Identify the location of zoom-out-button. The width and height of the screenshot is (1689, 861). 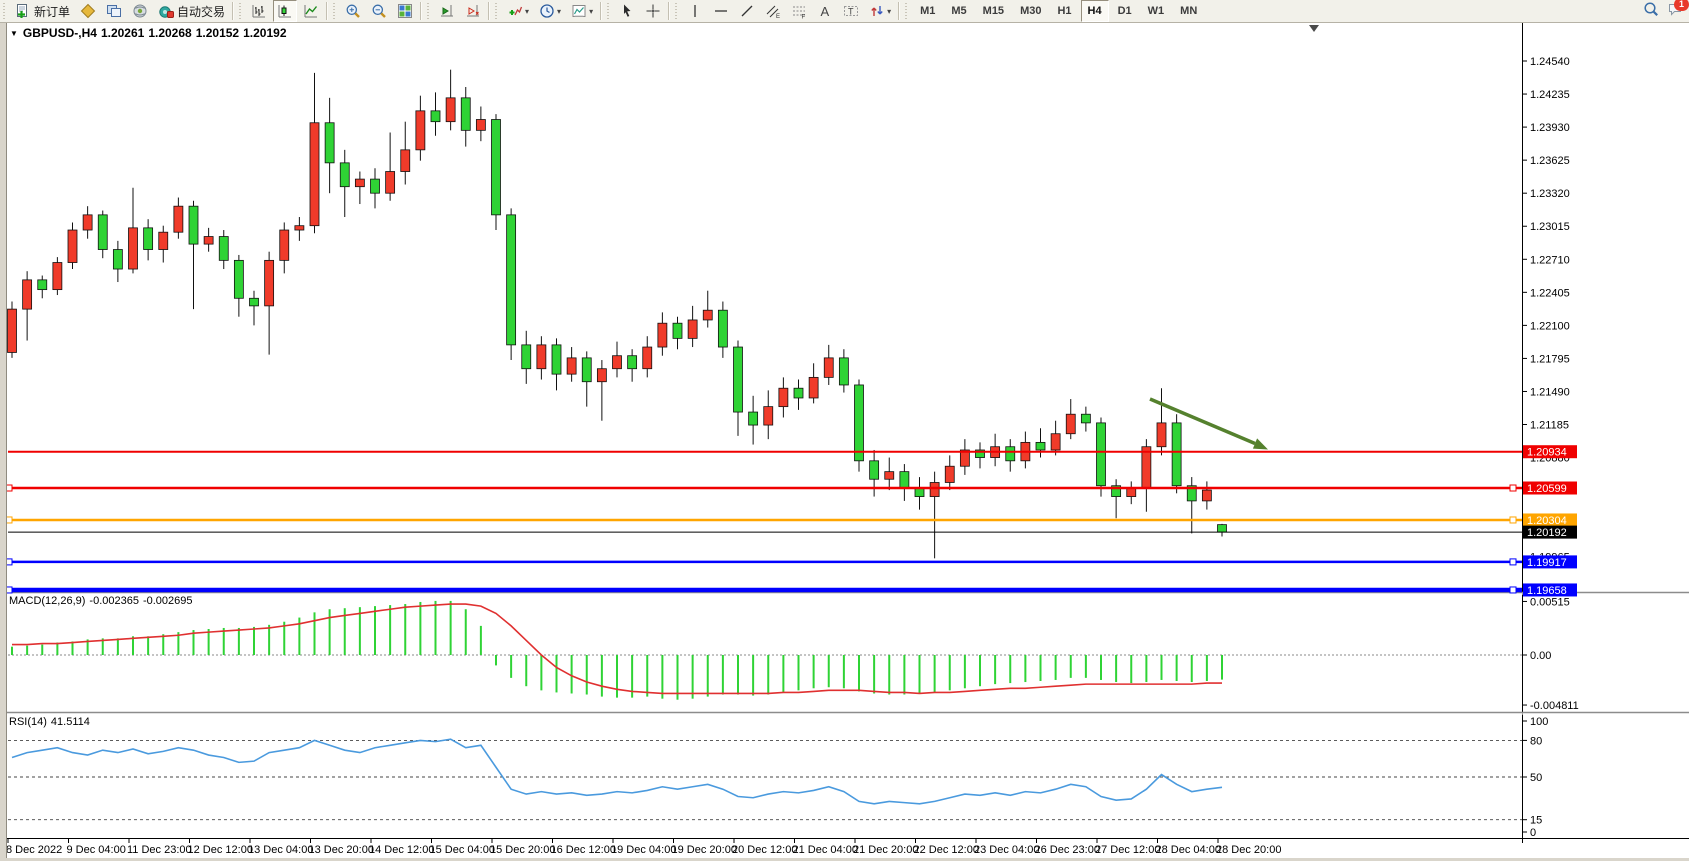
(379, 11).